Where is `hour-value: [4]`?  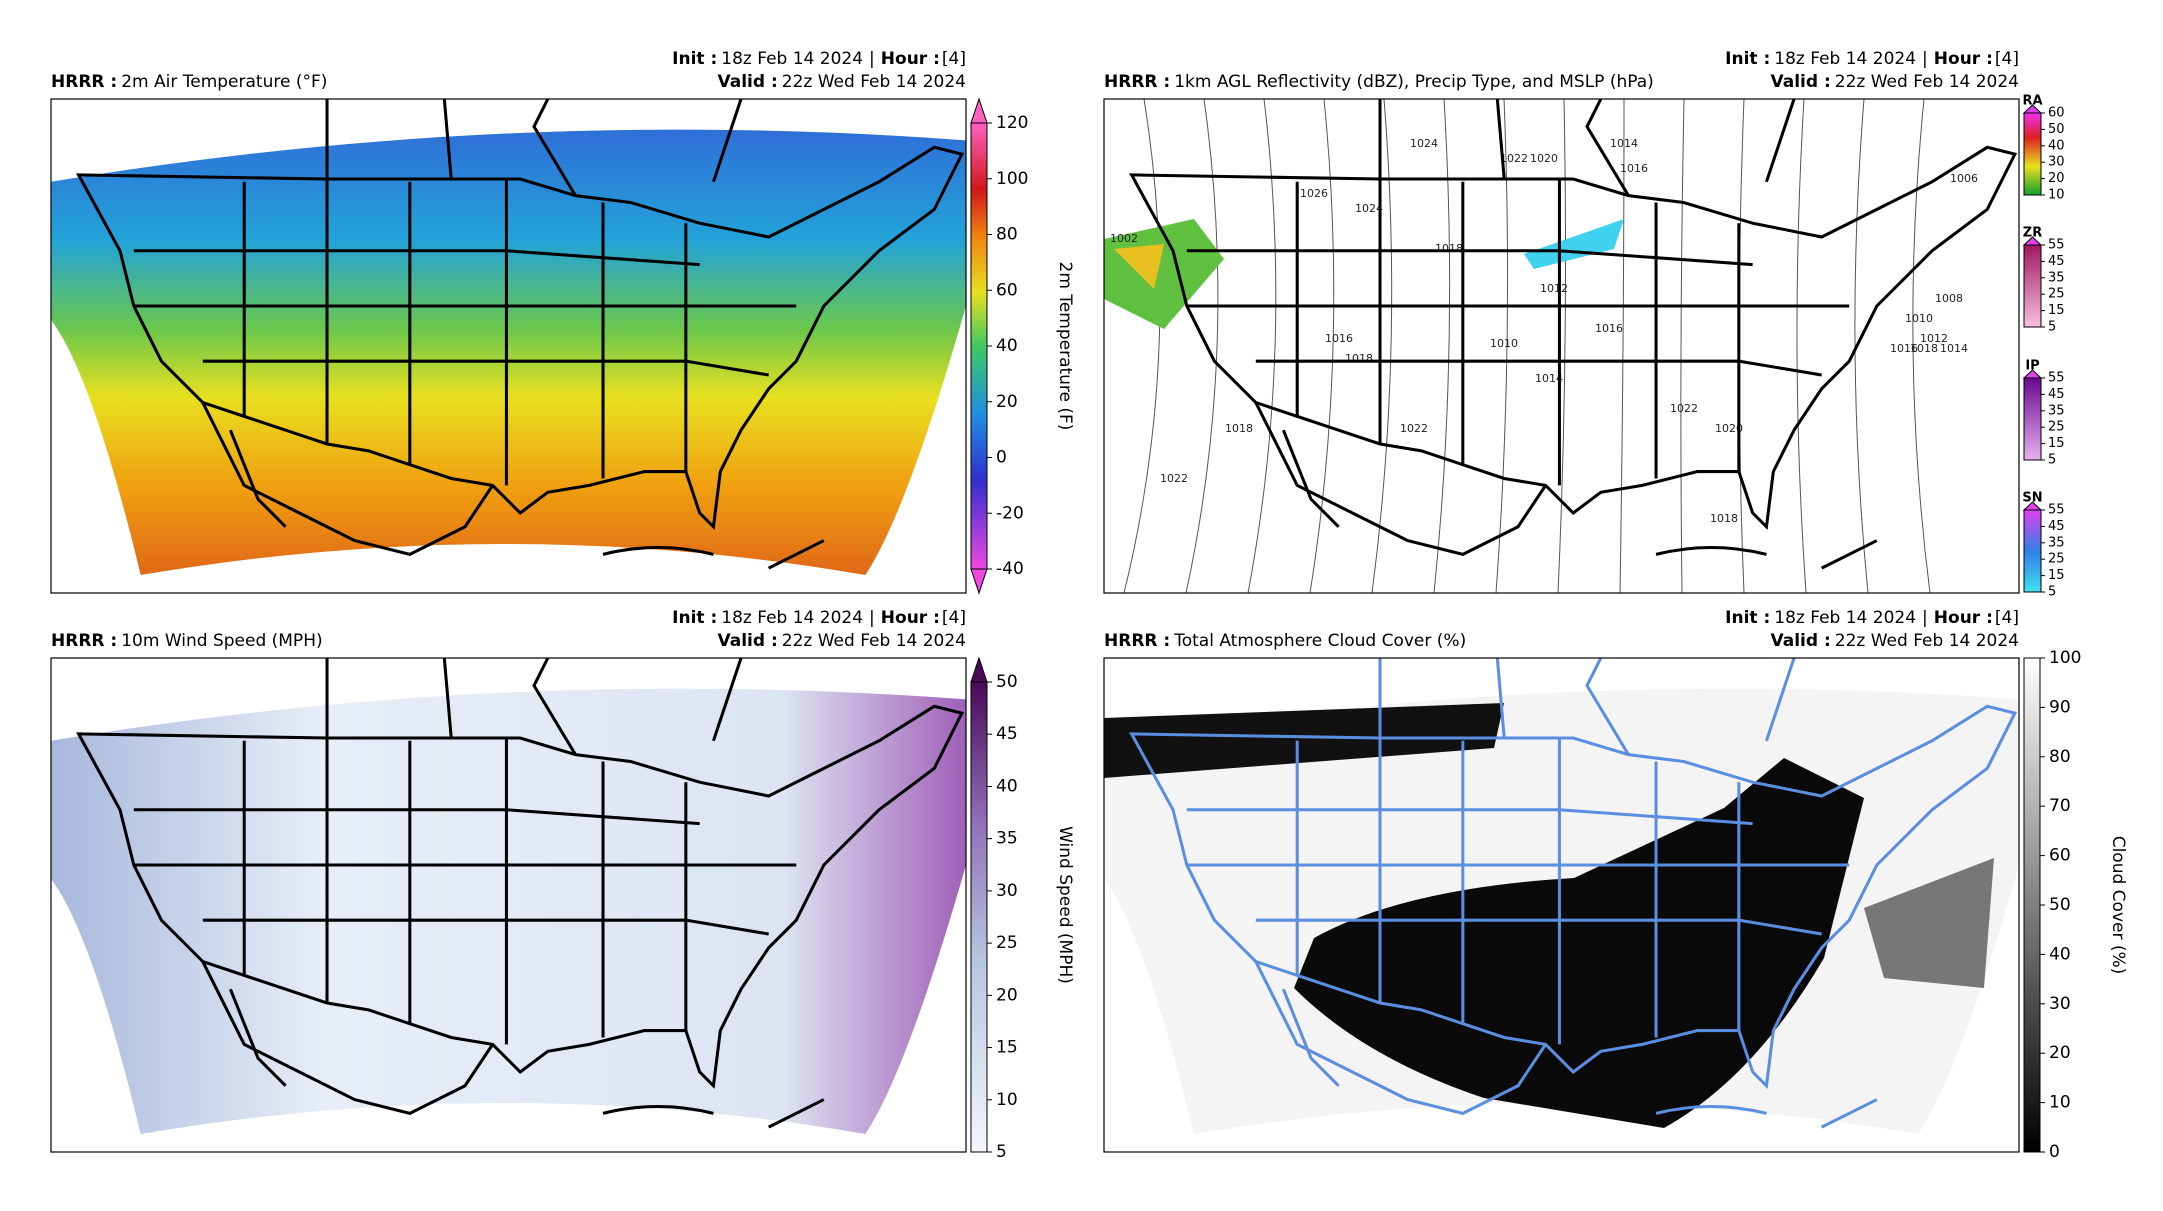 hour-value: [4] is located at coordinates (954, 618).